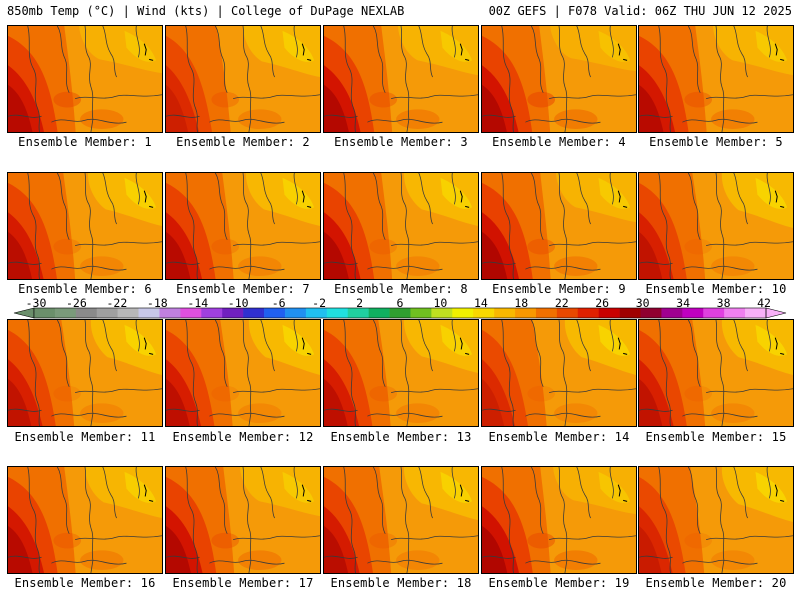  I want to click on ensemble-member-label: Ensemble Member: 3, so click(401, 142).